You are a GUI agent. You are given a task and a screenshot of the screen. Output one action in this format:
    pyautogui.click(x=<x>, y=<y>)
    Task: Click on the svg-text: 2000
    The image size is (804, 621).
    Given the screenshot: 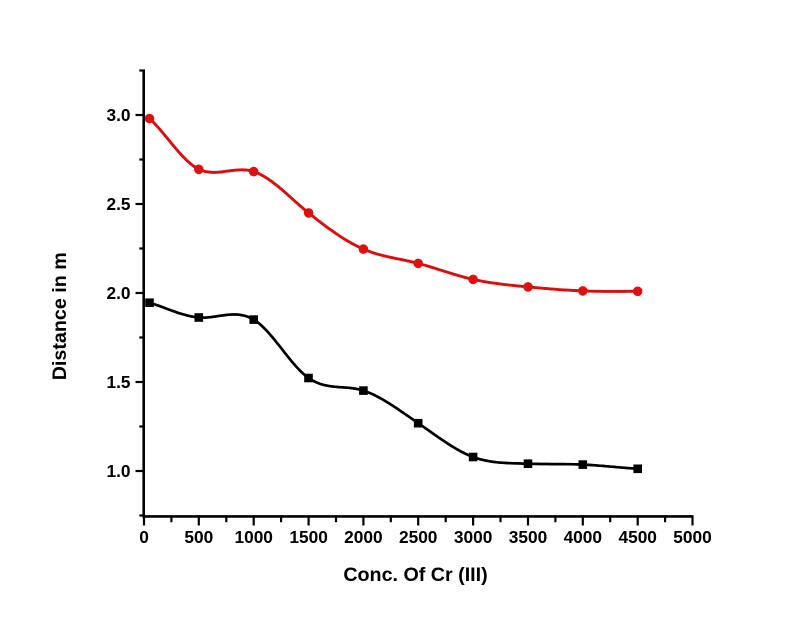 What is the action you would take?
    pyautogui.click(x=363, y=537)
    